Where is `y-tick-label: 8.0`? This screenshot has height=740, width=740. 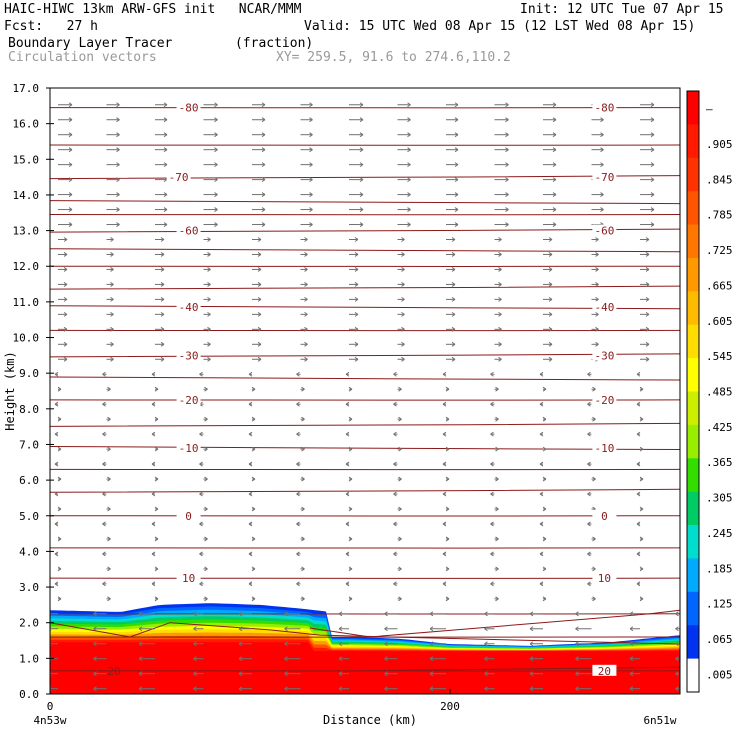 y-tick-label: 8.0 is located at coordinates (29, 409).